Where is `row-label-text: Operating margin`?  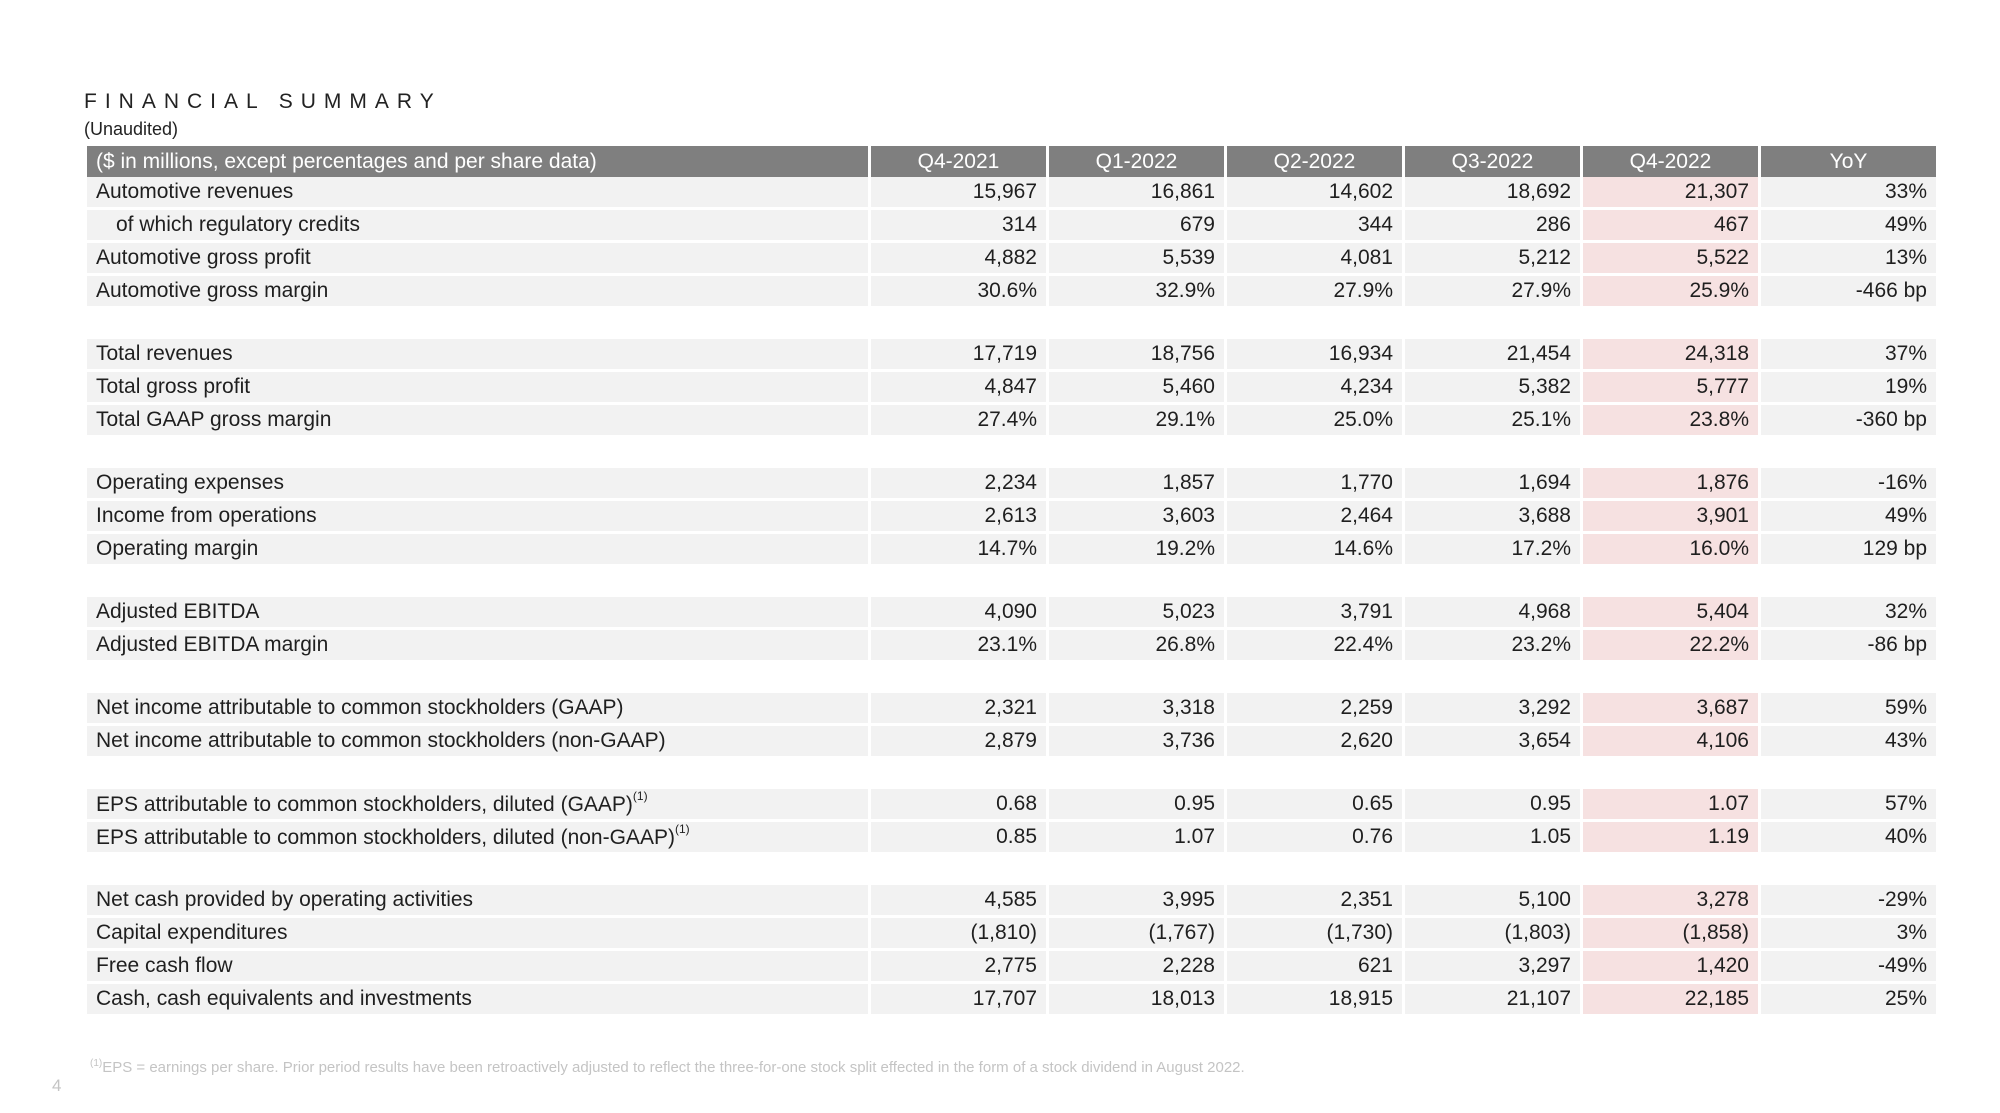 row-label-text: Operating margin is located at coordinates (177, 548).